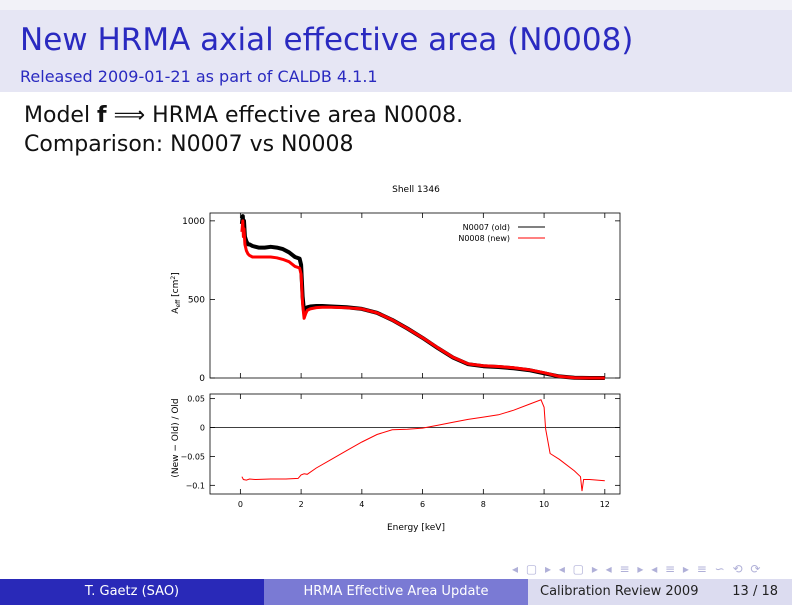 The height and width of the screenshot is (612, 792). Describe the element at coordinates (176, 437) in the screenshot. I see `residual-y-axis-label: (New − Old) / Old` at that location.